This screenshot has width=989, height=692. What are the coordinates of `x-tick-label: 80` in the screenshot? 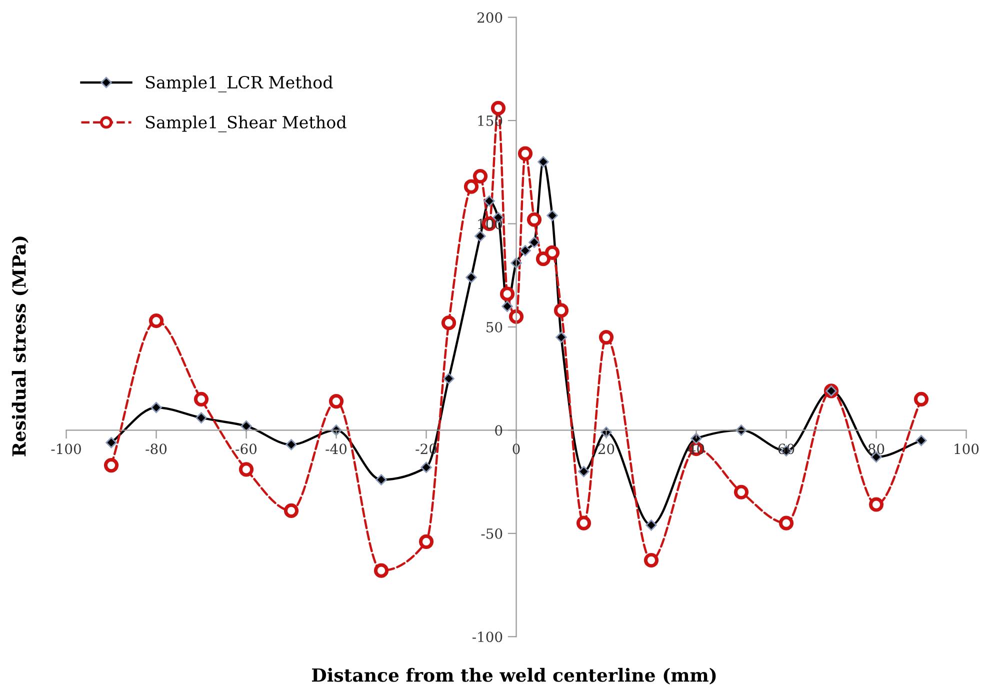 It's located at (876, 449).